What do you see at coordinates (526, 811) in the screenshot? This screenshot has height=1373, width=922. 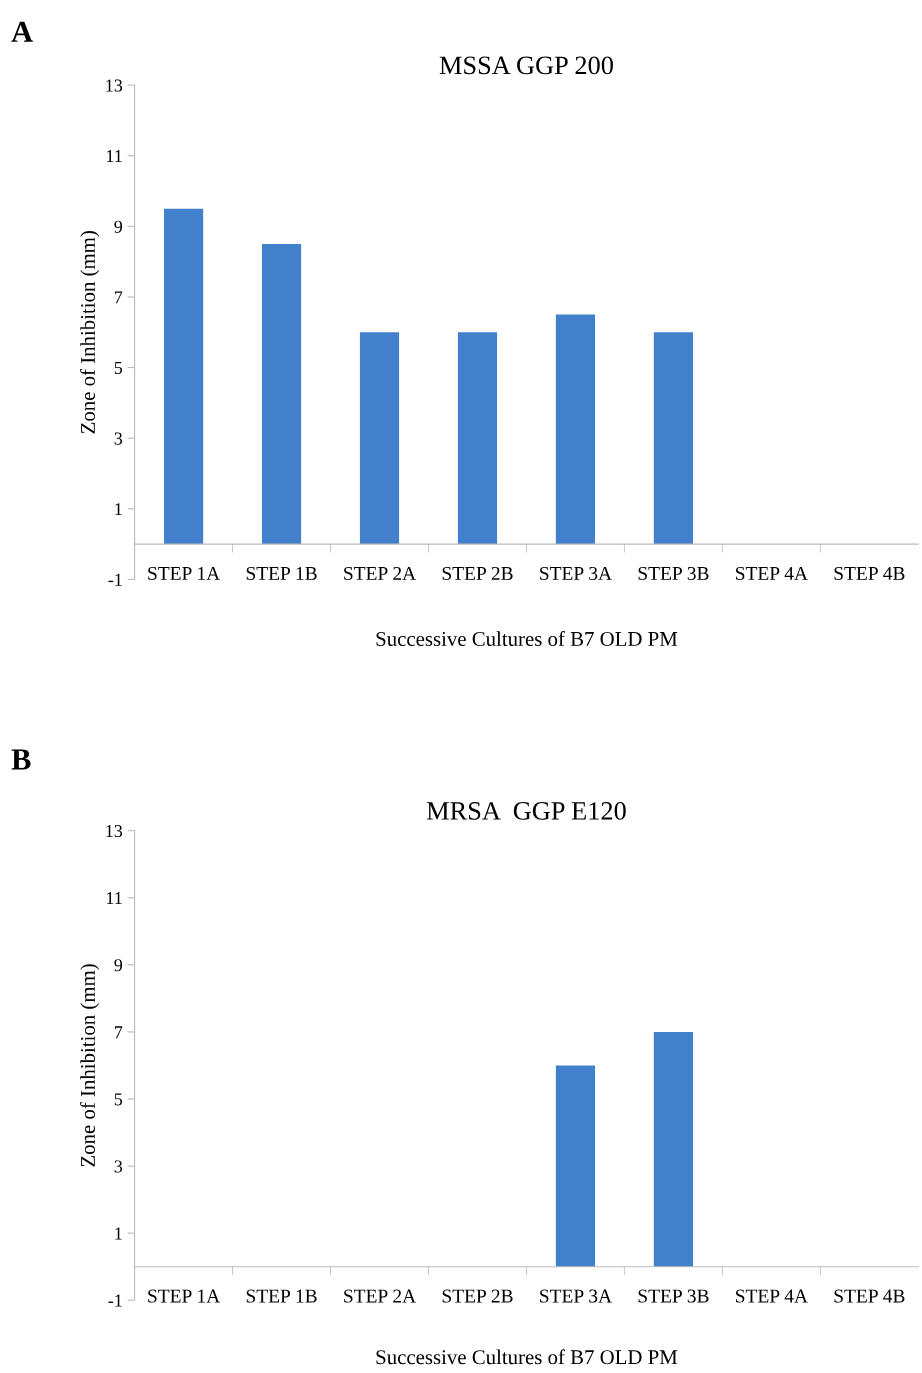 I see `chart-title: MRSA GGP E120` at bounding box center [526, 811].